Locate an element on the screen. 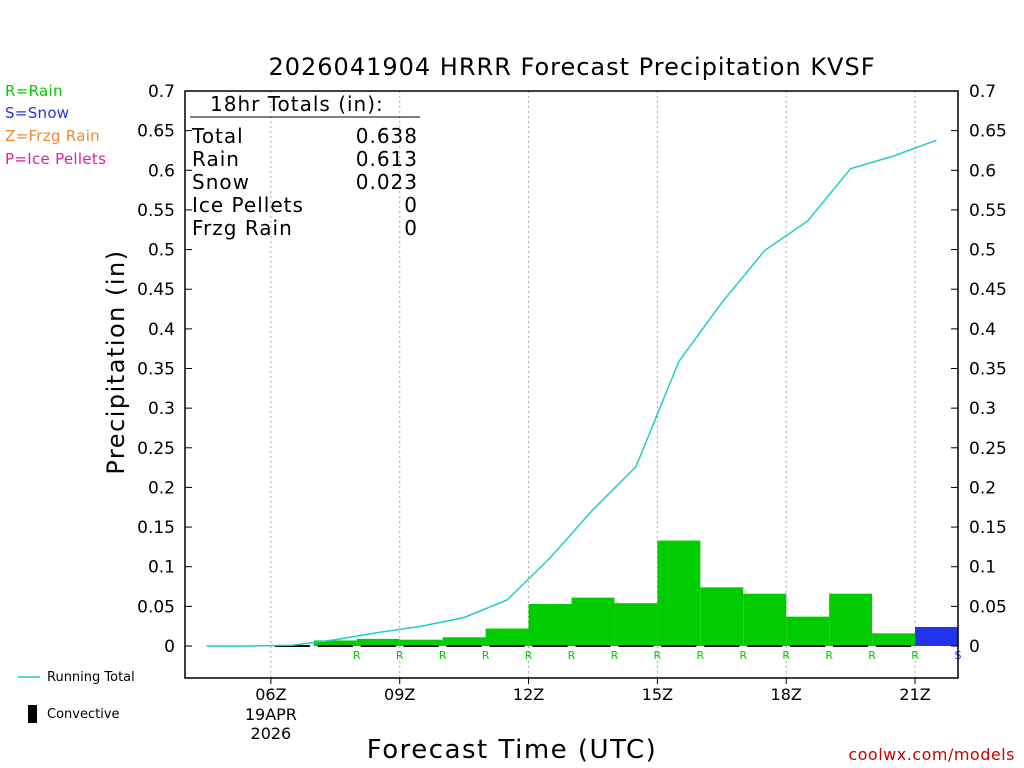  convective-bars is located at coordinates (593, 646).